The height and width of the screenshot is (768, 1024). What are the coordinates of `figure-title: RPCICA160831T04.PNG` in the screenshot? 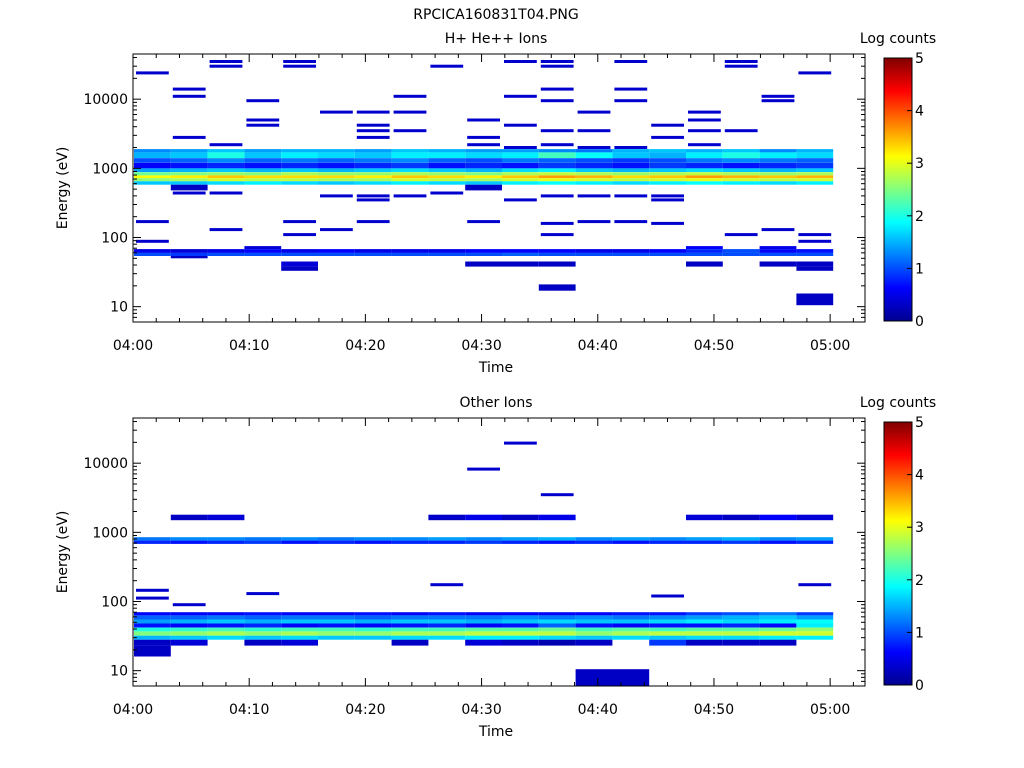 It's located at (495, 15).